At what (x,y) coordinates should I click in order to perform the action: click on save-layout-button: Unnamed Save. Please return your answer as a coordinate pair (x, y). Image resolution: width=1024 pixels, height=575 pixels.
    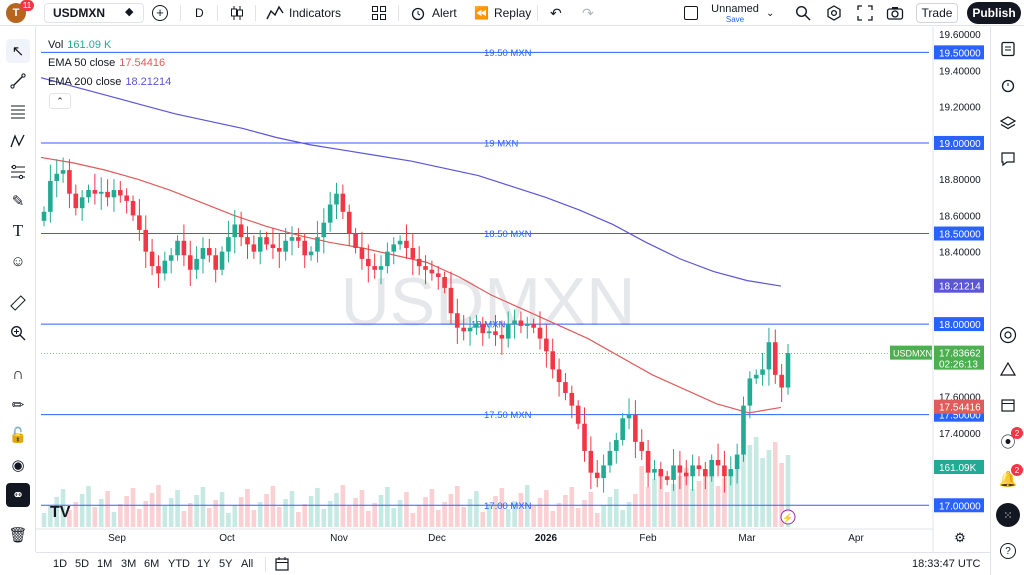
    Looking at the image, I should click on (735, 13).